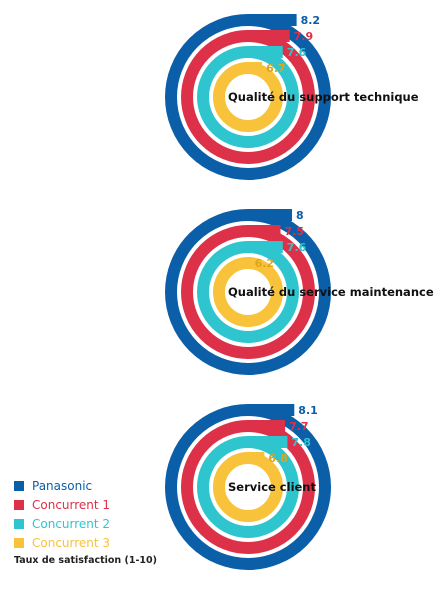 The width and height of the screenshot is (440, 593). What do you see at coordinates (295, 231) in the screenshot?
I see `value-label-service-maintenance-series-1: 7.5` at bounding box center [295, 231].